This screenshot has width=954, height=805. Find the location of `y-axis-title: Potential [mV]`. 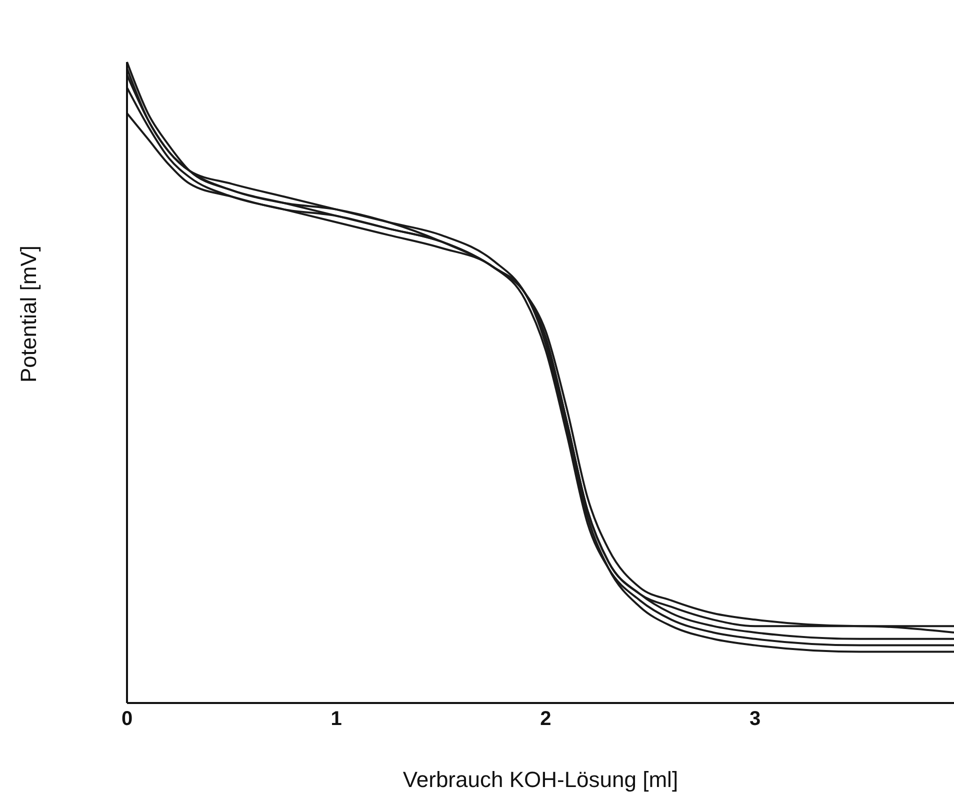

y-axis-title: Potential [mV] is located at coordinates (28, 314).